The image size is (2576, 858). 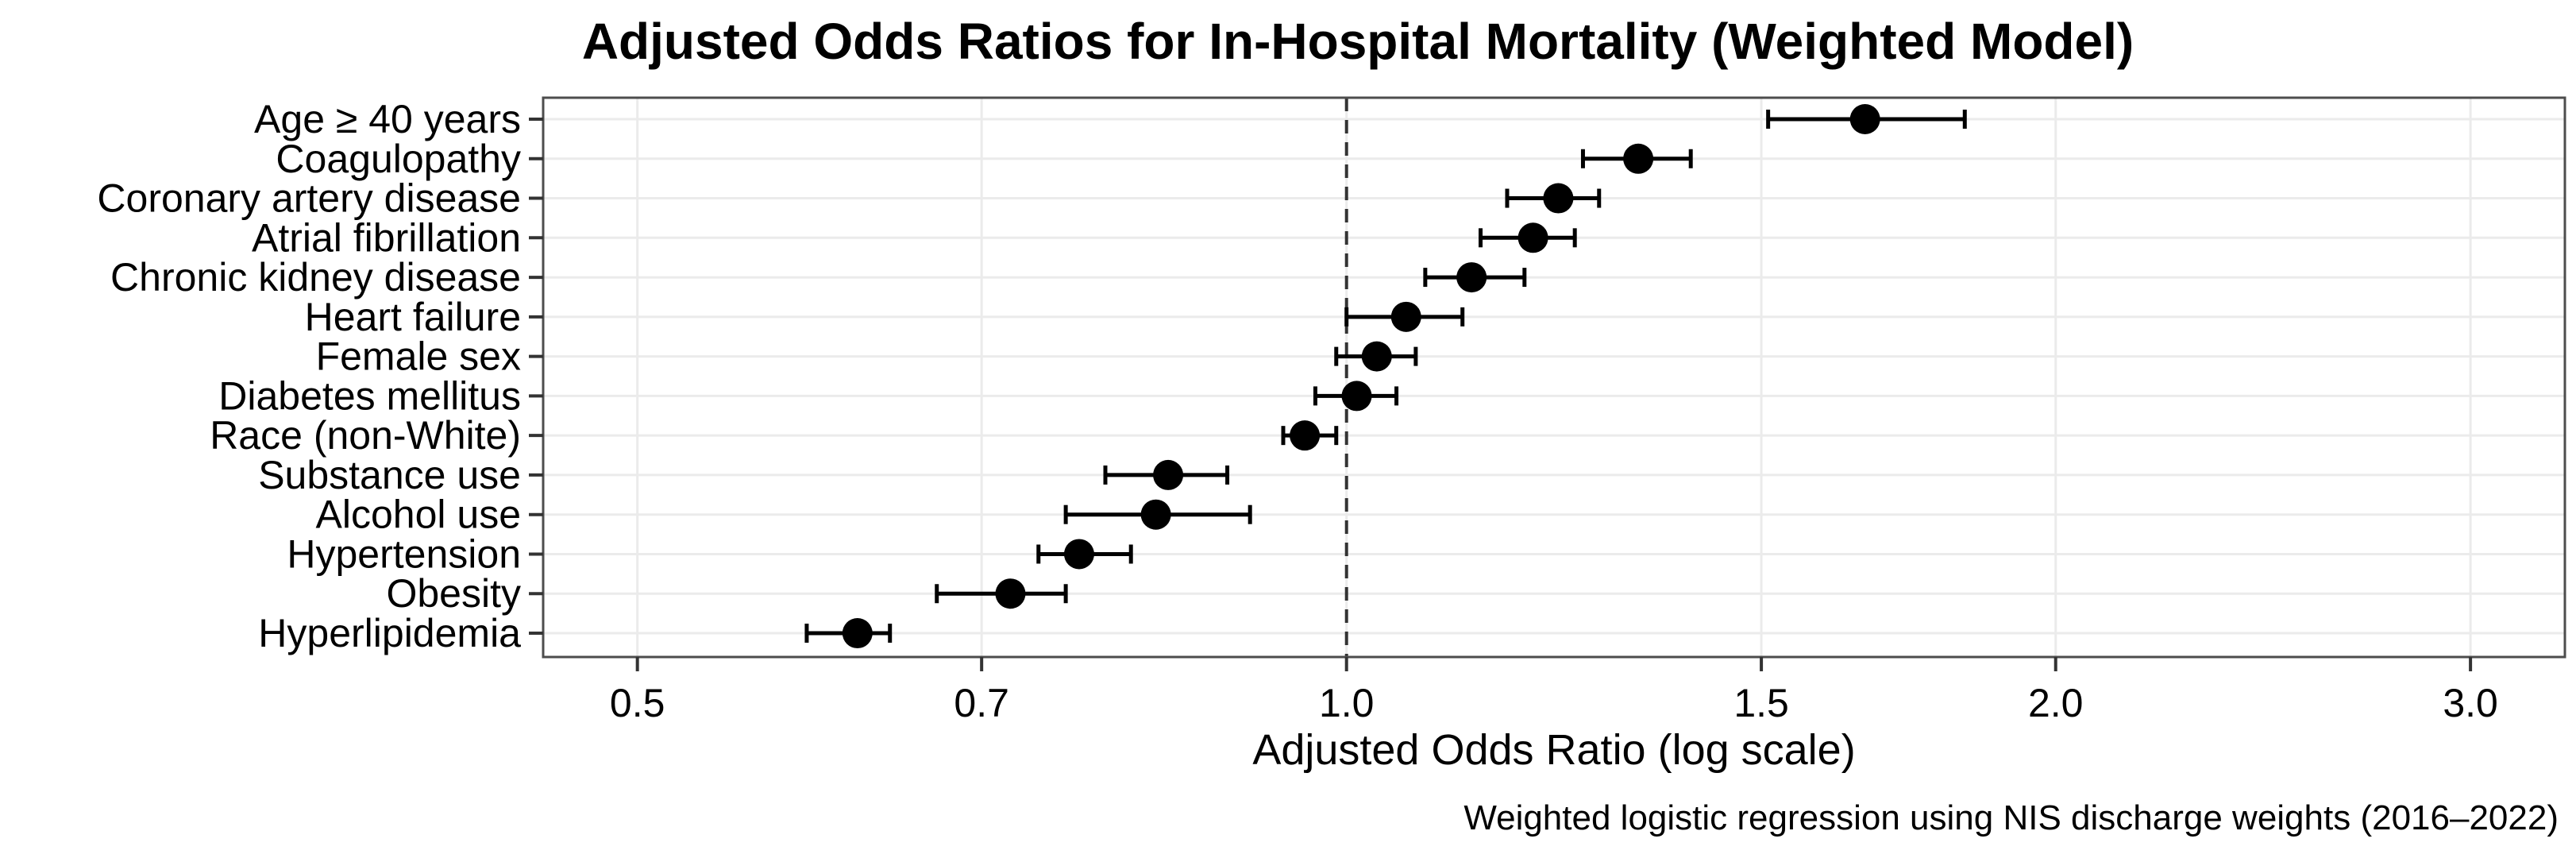 What do you see at coordinates (309, 198) in the screenshot?
I see `y-axis-label: Coronary artery disease` at bounding box center [309, 198].